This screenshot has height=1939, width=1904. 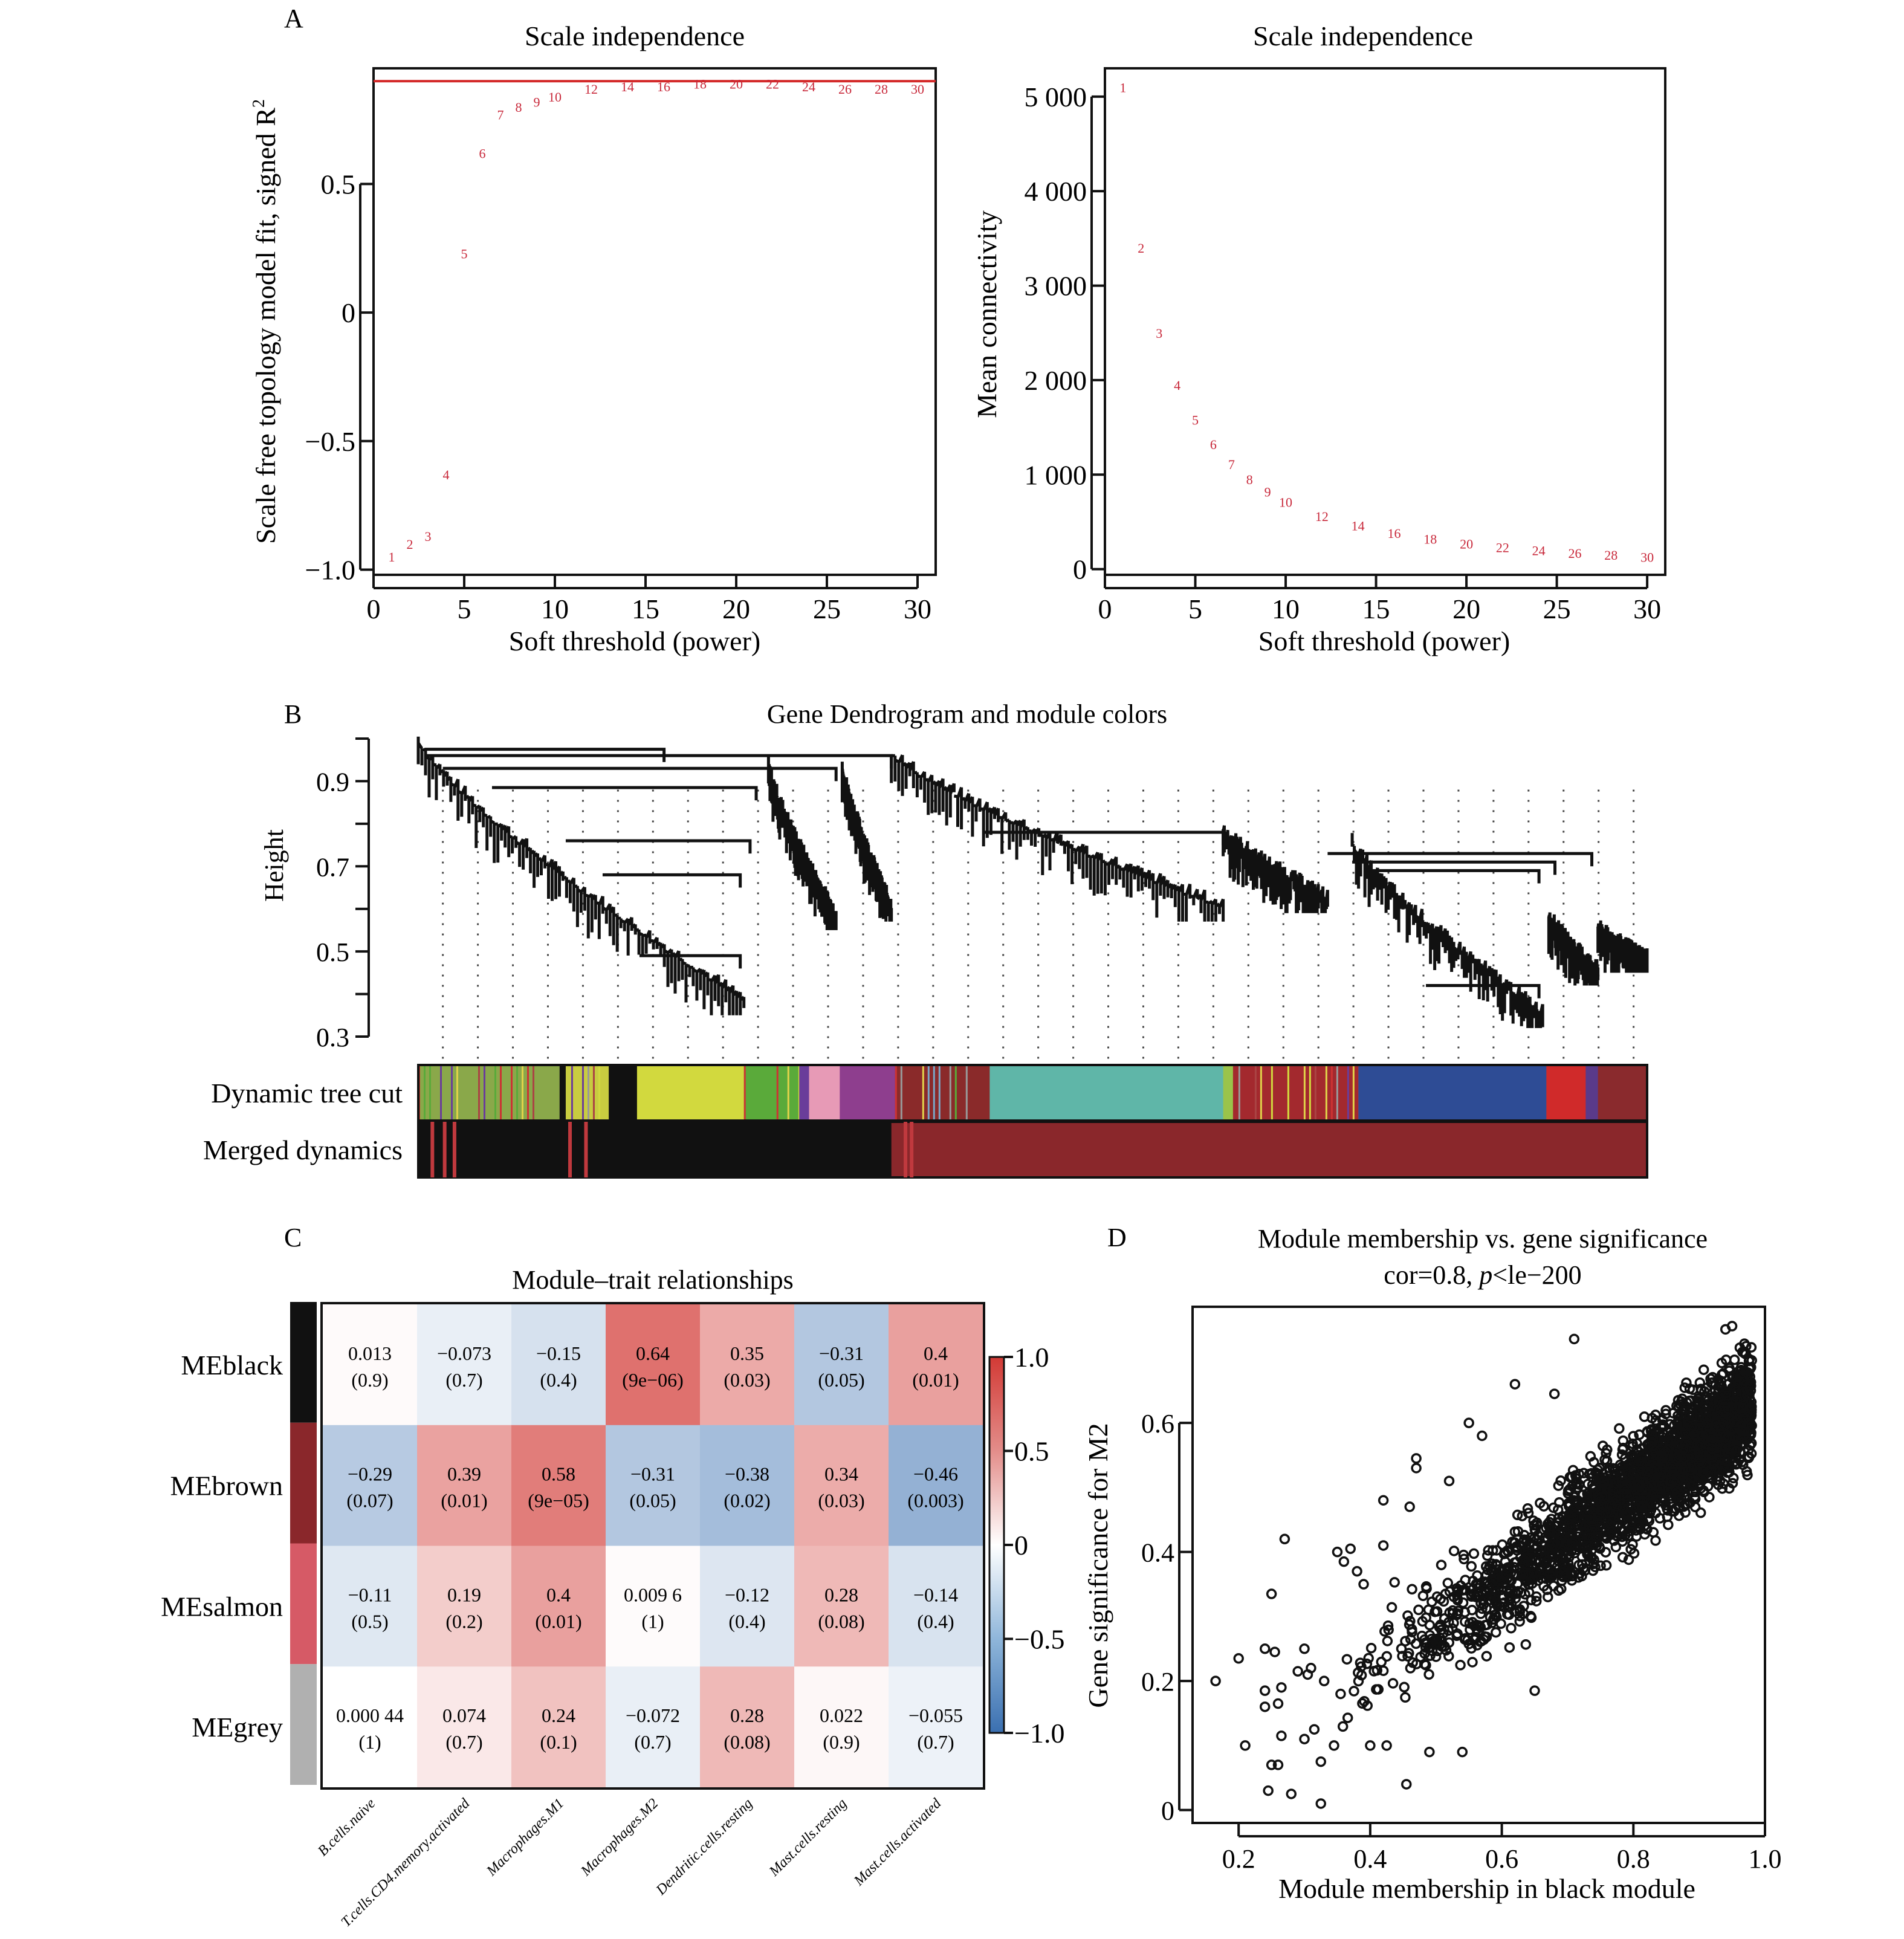 I want to click on a1-ylabel-text: Scale free topology model fit, signed R, so click(x=265, y=326).